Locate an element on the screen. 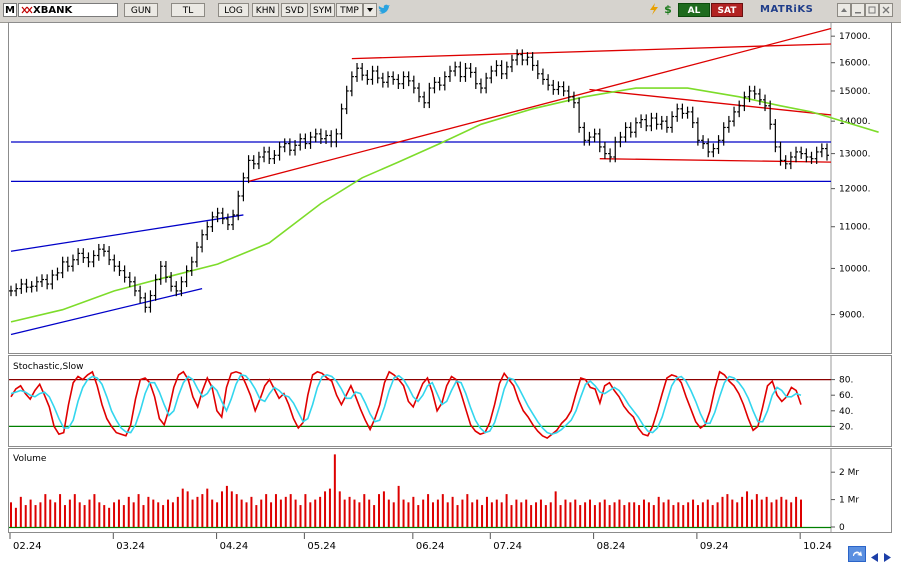 Image resolution: width=901 pixels, height=570 pixels. stochastic-d-line is located at coordinates (406, 405).